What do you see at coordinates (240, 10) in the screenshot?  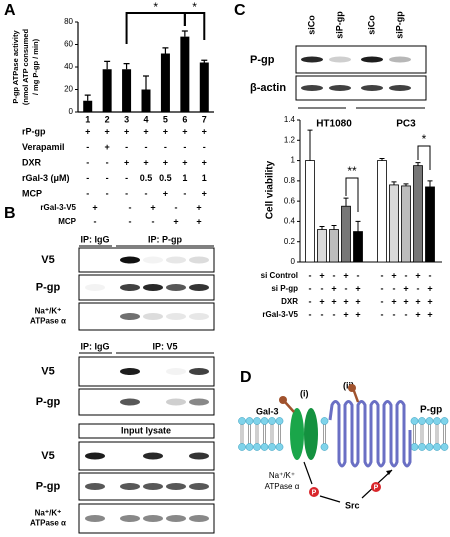 I see `panel-label: C` at bounding box center [240, 10].